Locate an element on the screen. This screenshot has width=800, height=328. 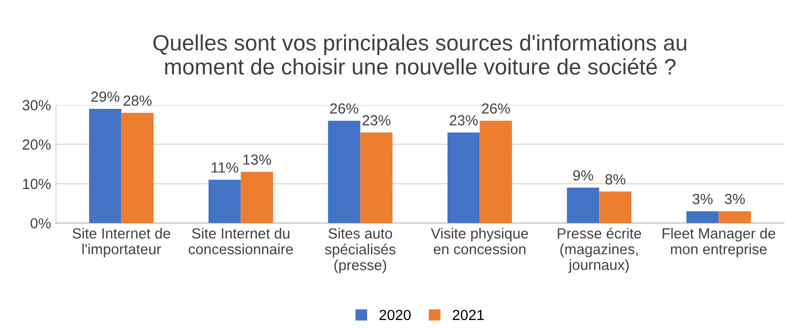
y-tick-label: 10% is located at coordinates (37, 184).